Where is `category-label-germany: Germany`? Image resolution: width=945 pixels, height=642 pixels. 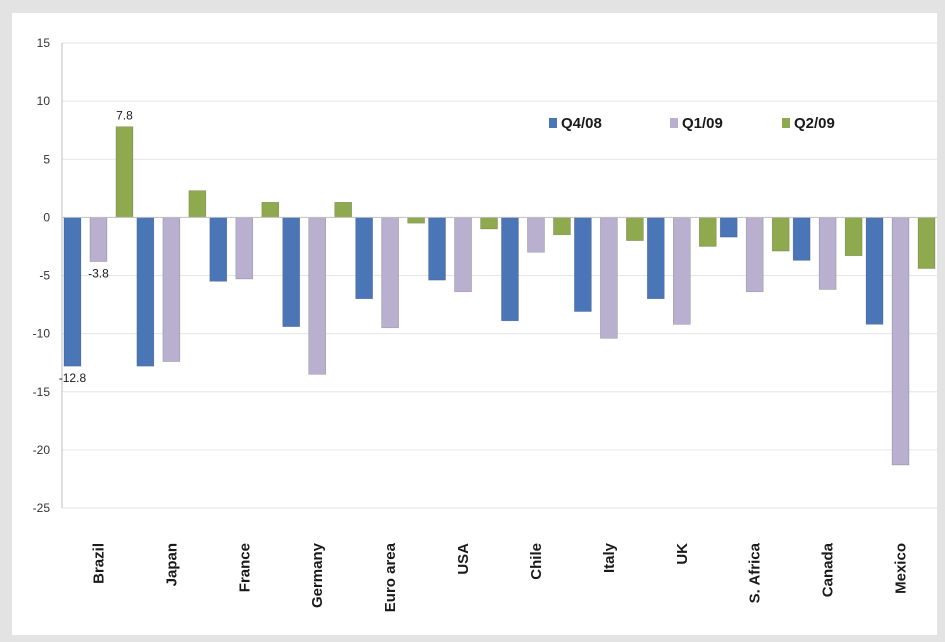
category-label-germany: Germany is located at coordinates (317, 575).